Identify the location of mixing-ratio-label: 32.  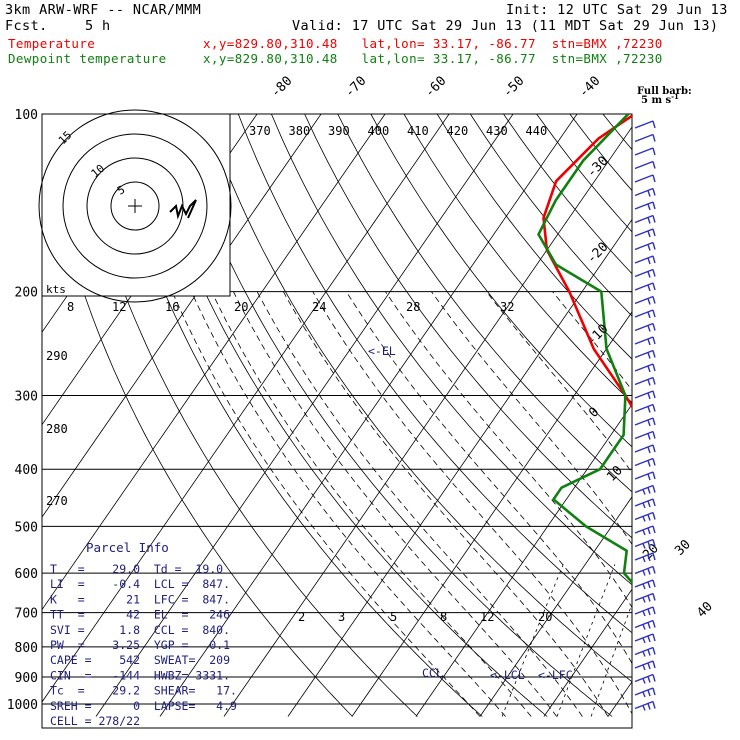
(507, 307).